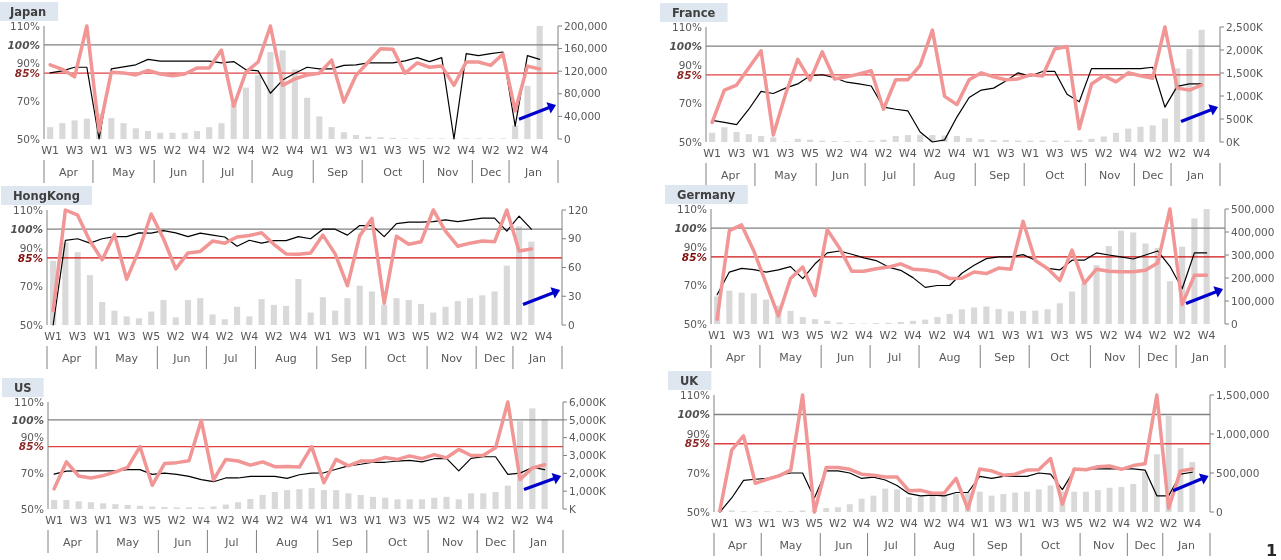 Image resolution: width=1281 pixels, height=560 pixels. Describe the element at coordinates (944, 545) in the screenshot. I see `text: Aug` at that location.